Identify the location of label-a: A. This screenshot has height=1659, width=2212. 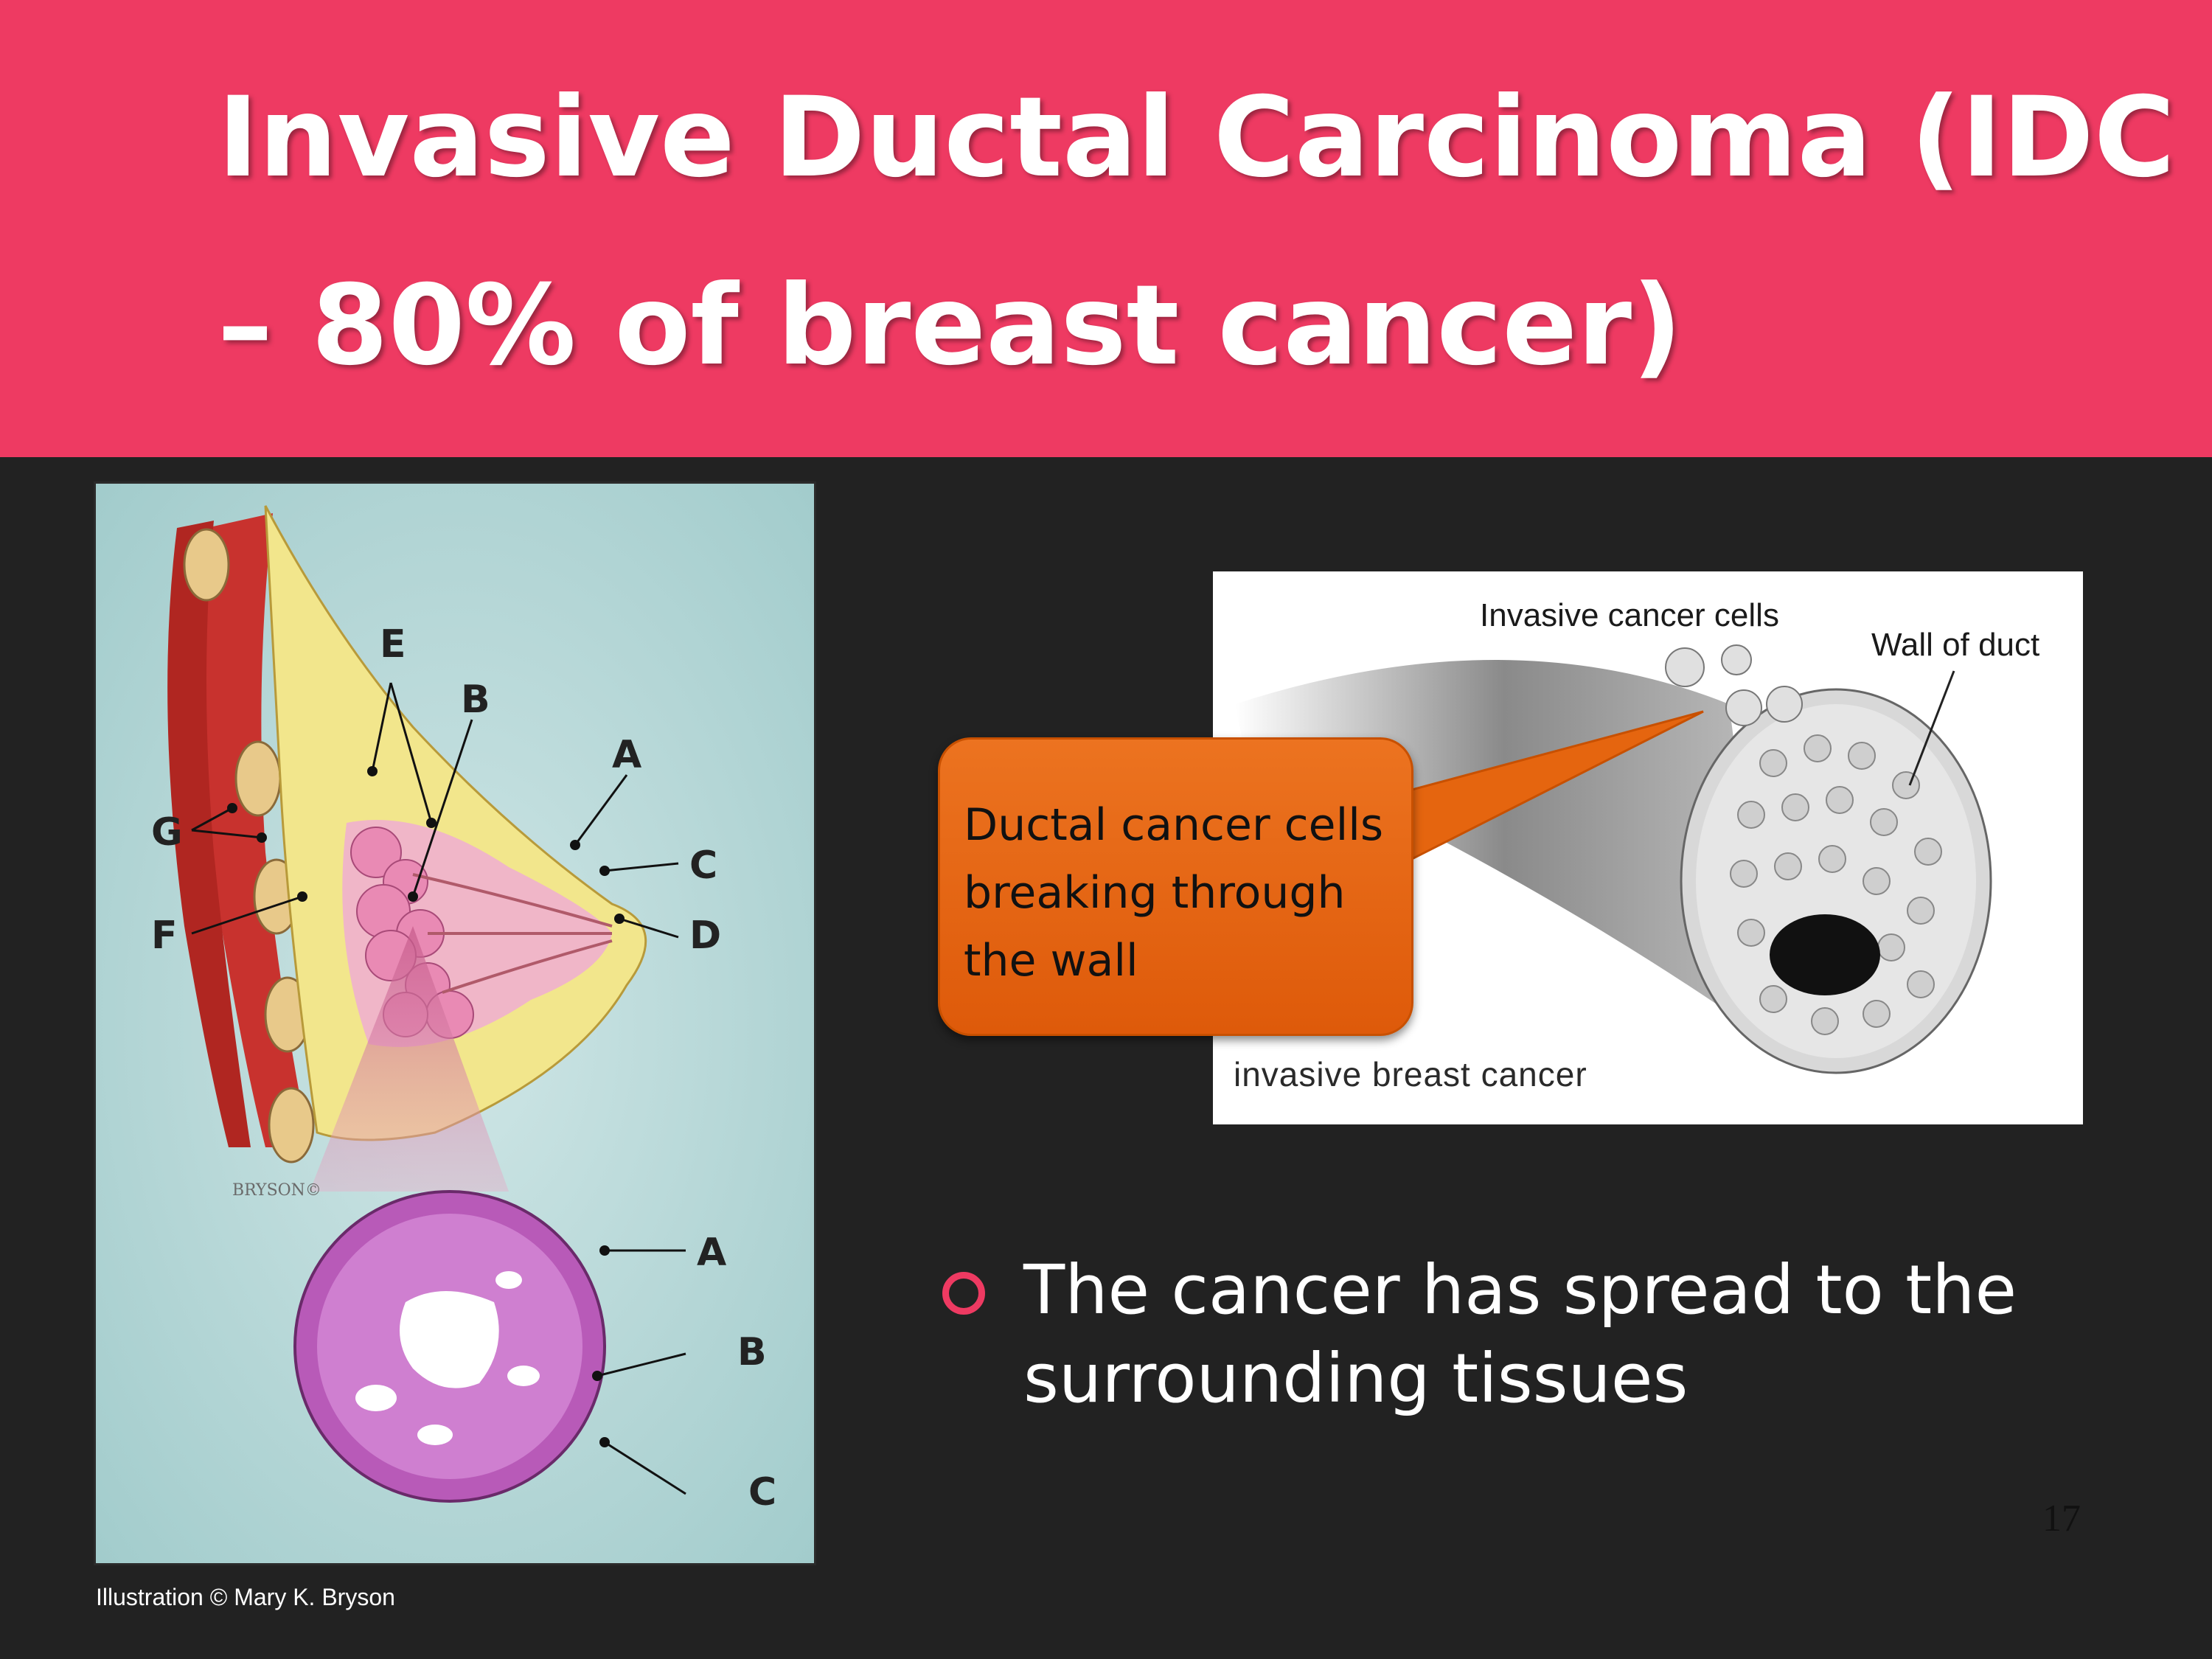
(626, 755).